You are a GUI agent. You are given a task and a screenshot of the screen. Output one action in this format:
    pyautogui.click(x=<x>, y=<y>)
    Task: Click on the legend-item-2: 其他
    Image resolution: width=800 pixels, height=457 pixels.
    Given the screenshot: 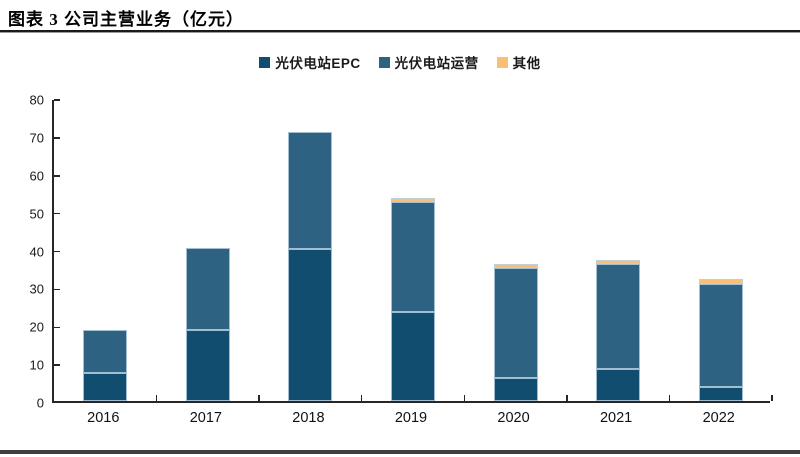 What is the action you would take?
    pyautogui.click(x=518, y=62)
    